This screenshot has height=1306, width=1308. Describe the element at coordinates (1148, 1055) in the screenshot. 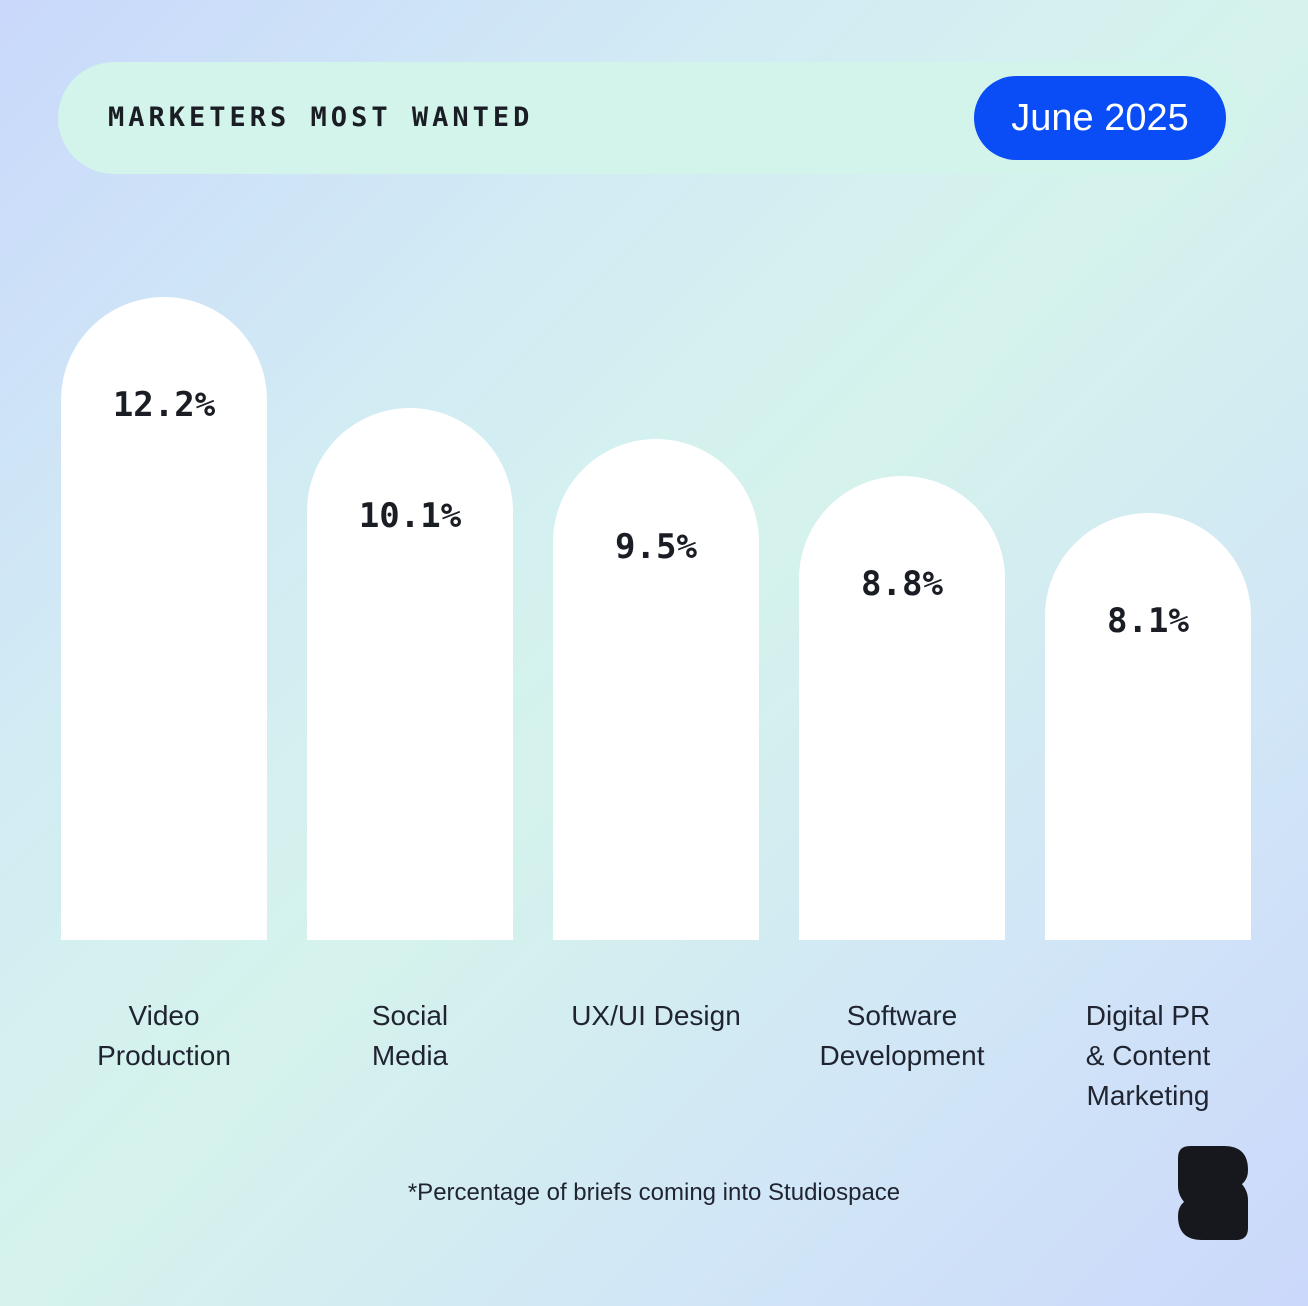

I see `category-label: Digital PR & Content Marketing` at that location.